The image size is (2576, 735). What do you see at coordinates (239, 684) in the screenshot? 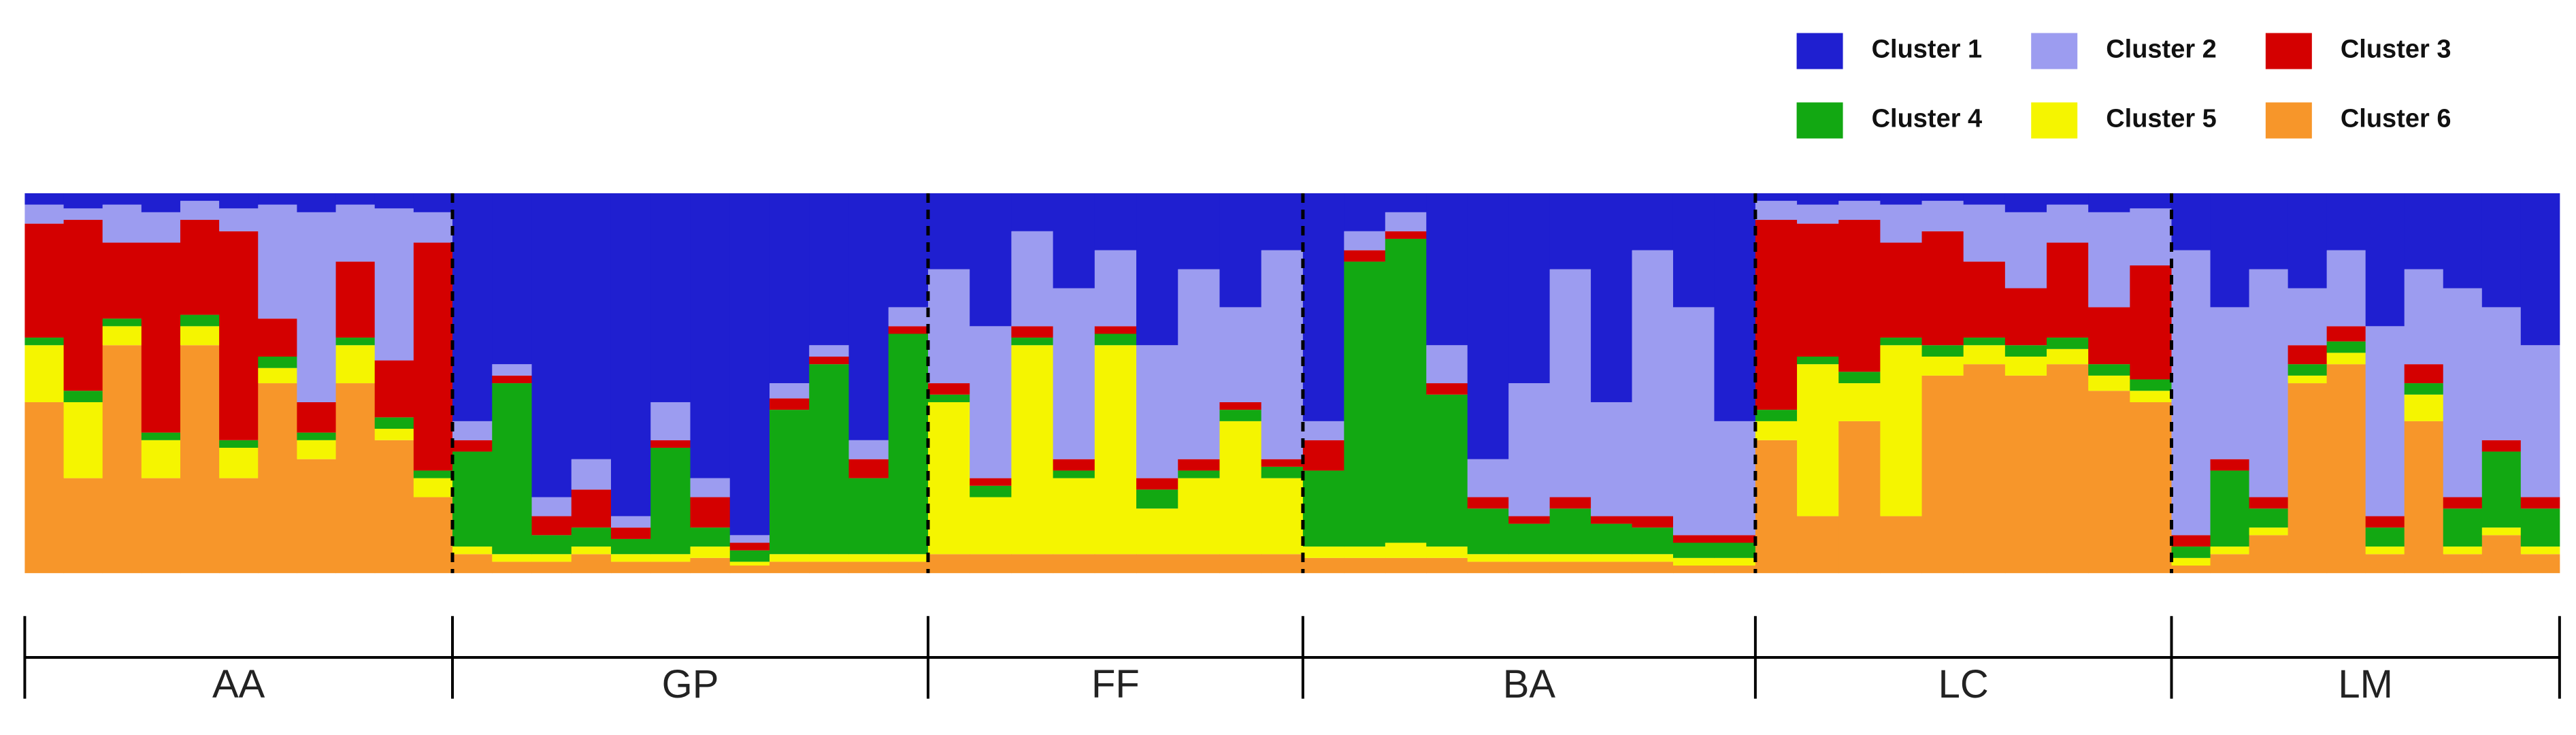
I see `group-label: AA` at bounding box center [239, 684].